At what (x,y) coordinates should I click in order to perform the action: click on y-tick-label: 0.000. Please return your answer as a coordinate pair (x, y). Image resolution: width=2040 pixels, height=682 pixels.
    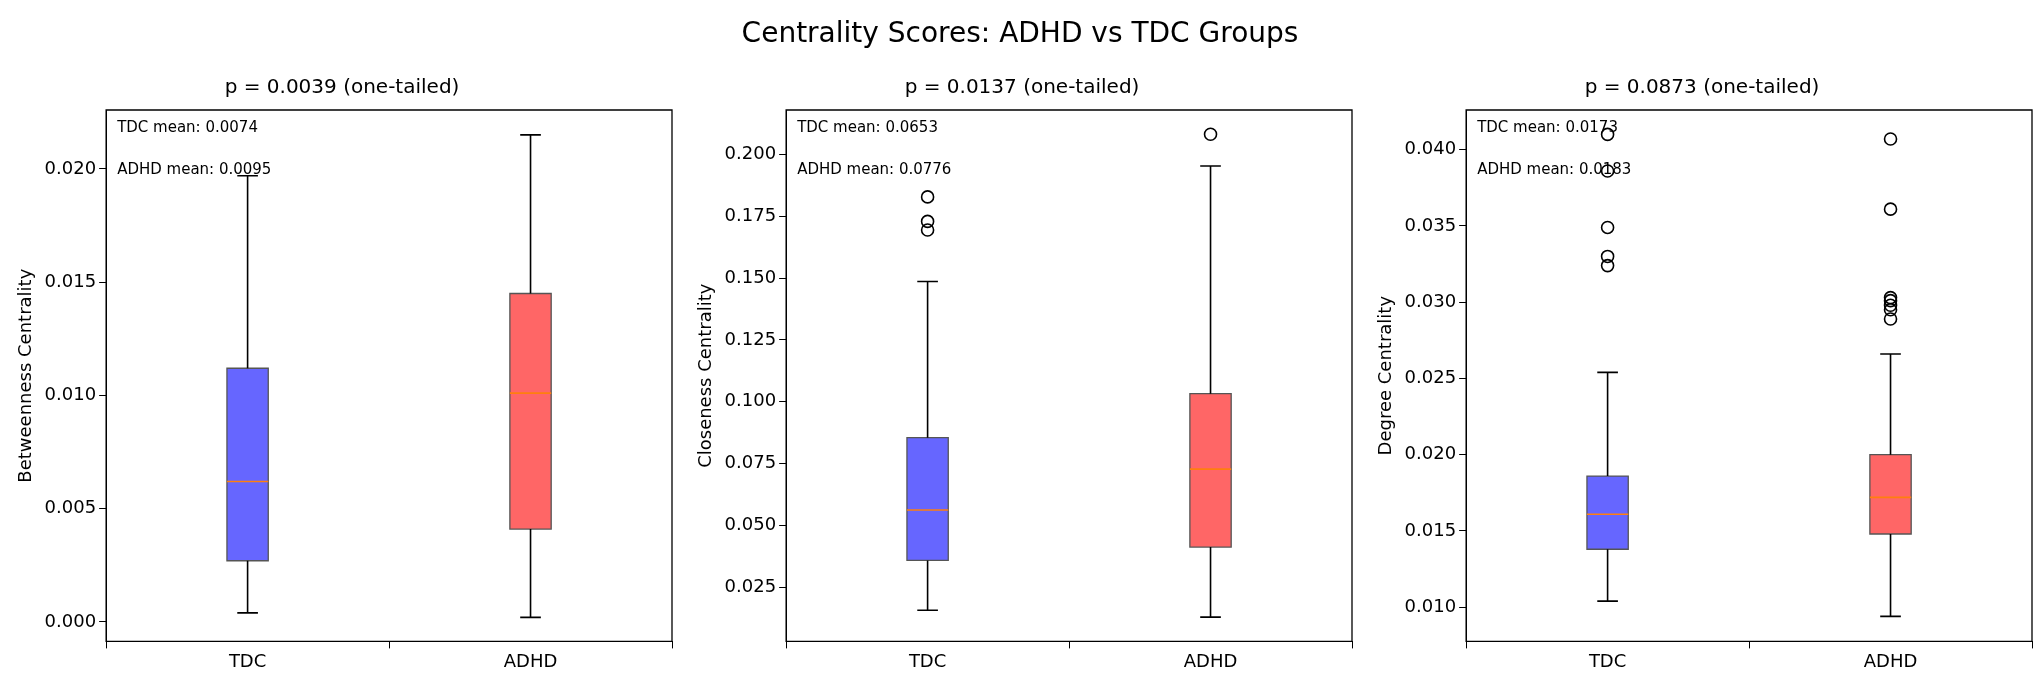
    Looking at the image, I should click on (70, 620).